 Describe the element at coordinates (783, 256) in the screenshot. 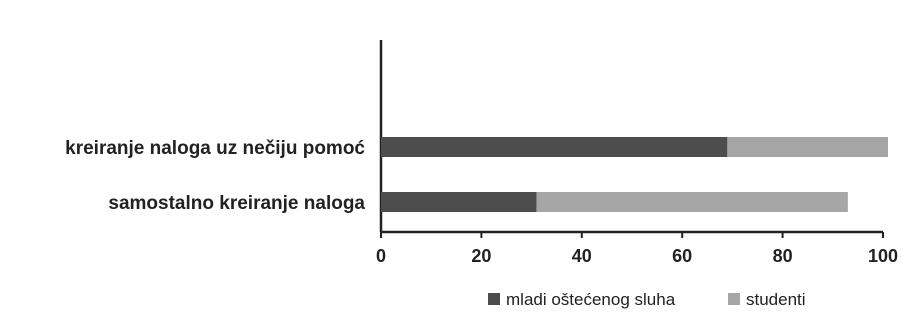

I see `x-tick-label: 80` at that location.